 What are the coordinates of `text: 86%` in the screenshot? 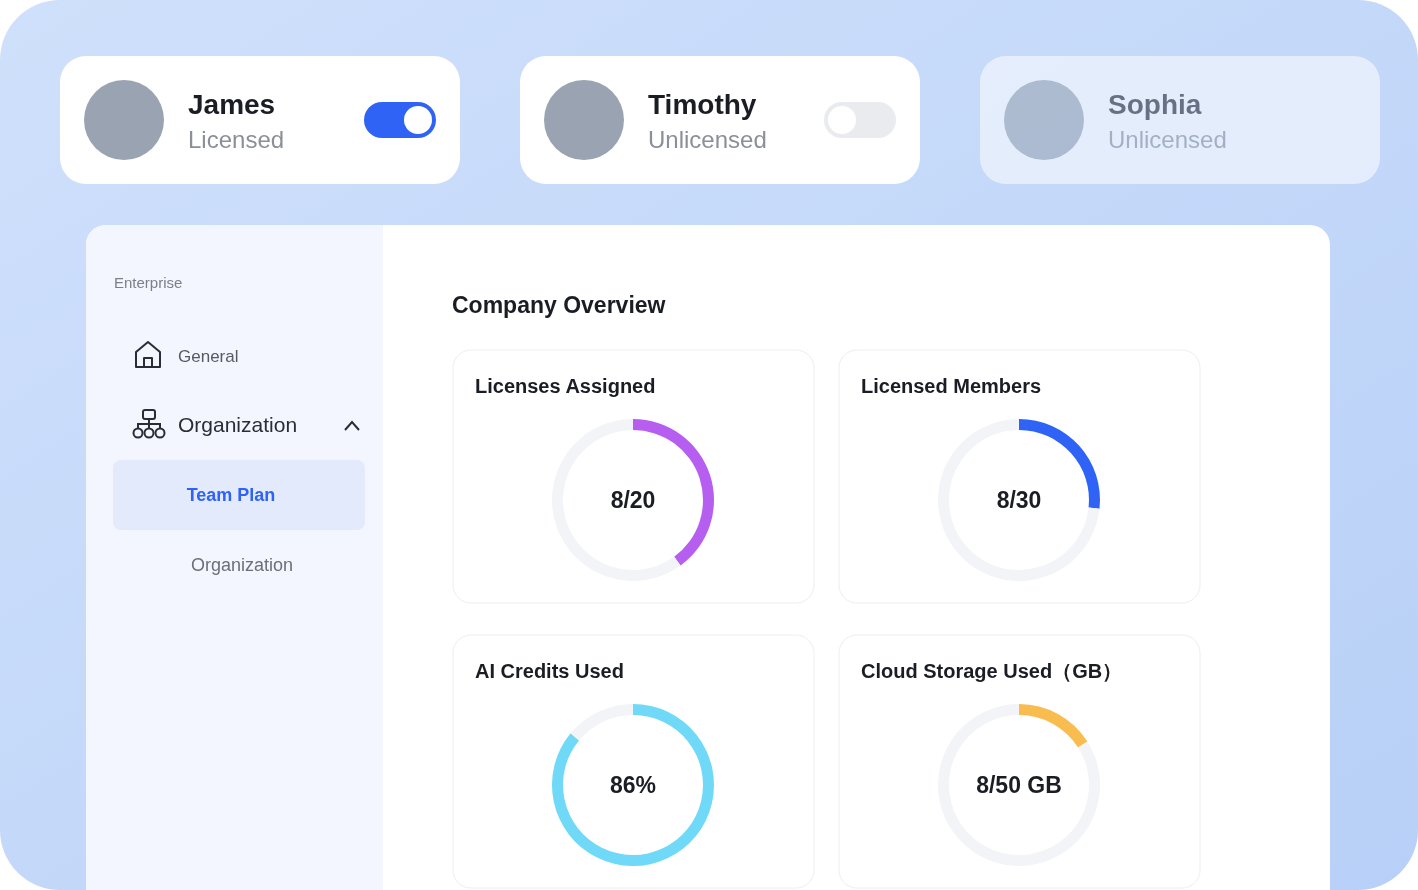 It's located at (633, 785).